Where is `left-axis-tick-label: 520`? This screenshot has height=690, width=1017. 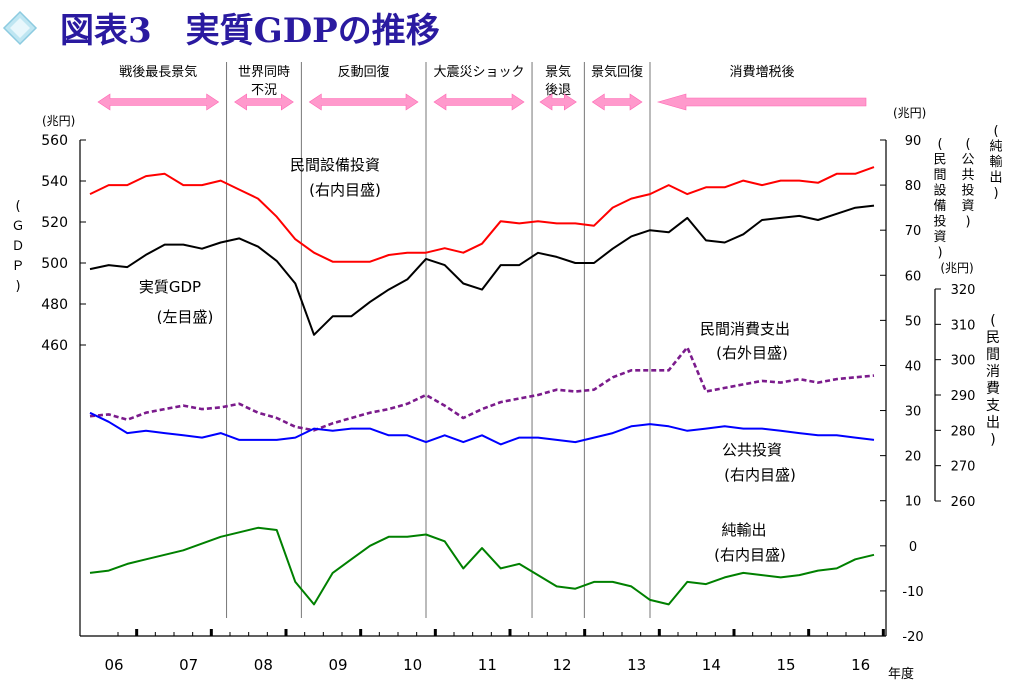 left-axis-tick-label: 520 is located at coordinates (54, 223).